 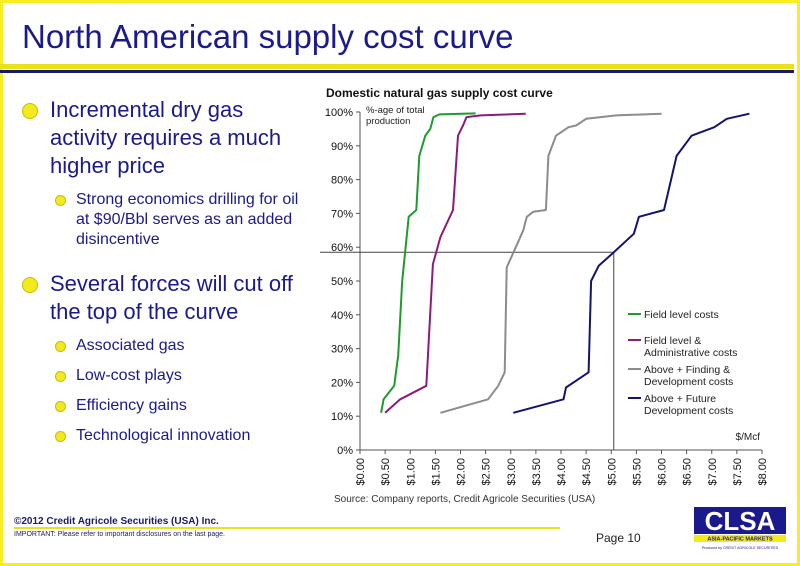 What do you see at coordinates (618, 538) in the screenshot?
I see `page-number: Page 10` at bounding box center [618, 538].